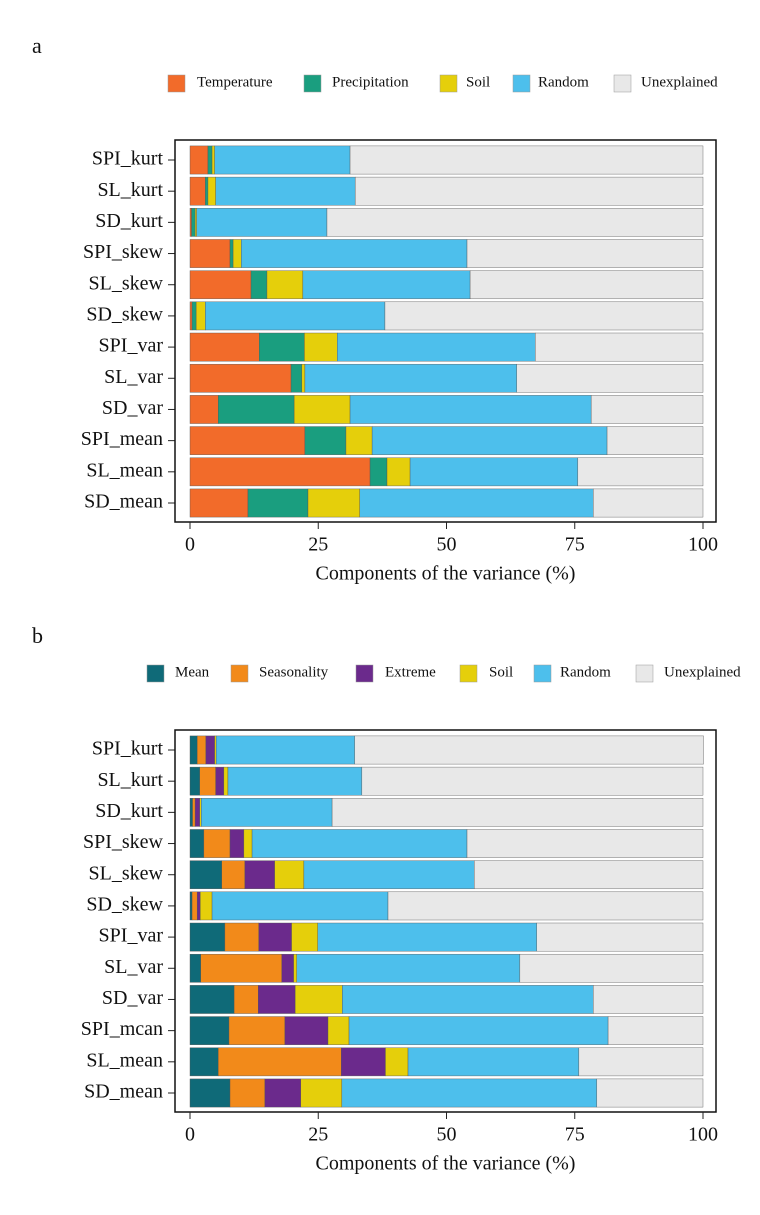 This screenshot has height=1215, width=760. Describe the element at coordinates (122, 439) in the screenshot. I see `y-tick-label: SPI_mean` at that location.